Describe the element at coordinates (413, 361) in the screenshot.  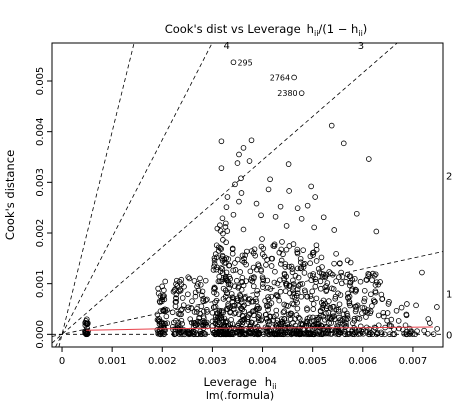
I see `x-tick-label: 0.007` at that location.